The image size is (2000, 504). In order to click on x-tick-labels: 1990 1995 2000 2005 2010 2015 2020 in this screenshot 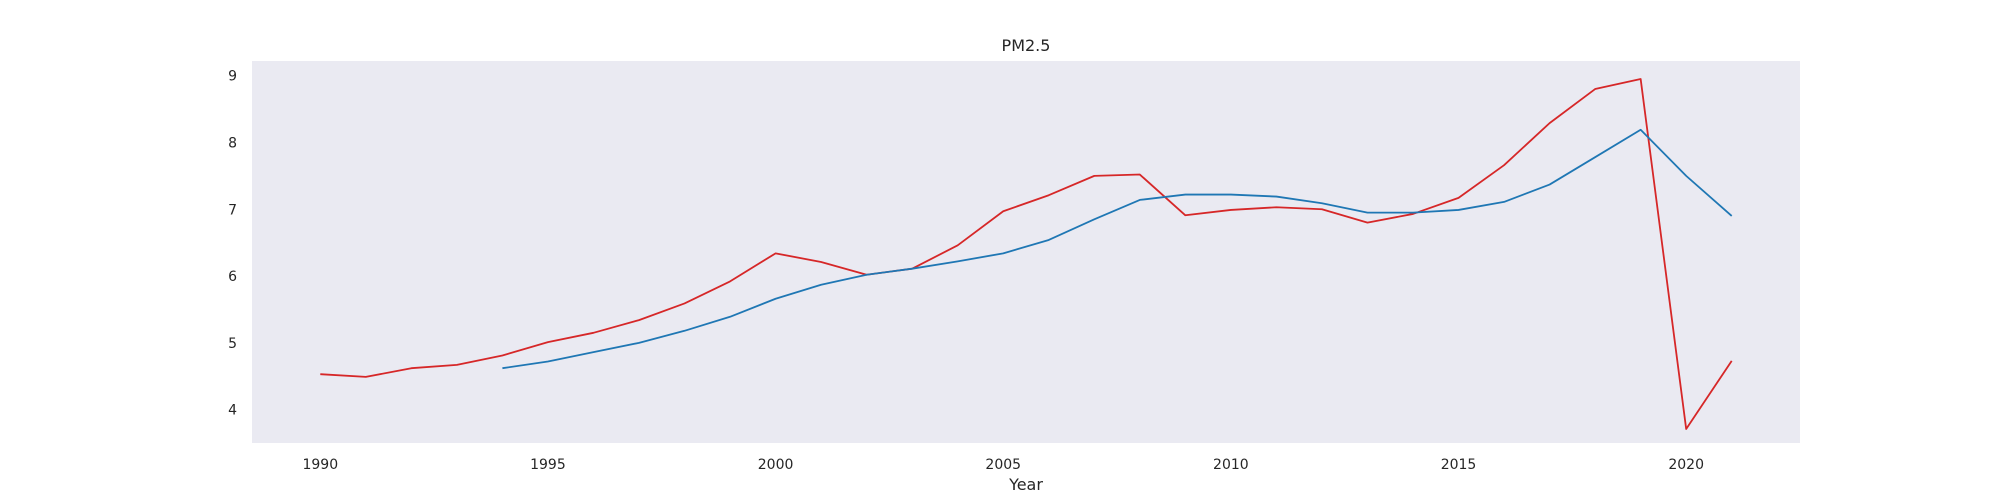, I will do `click(1003, 465)`.